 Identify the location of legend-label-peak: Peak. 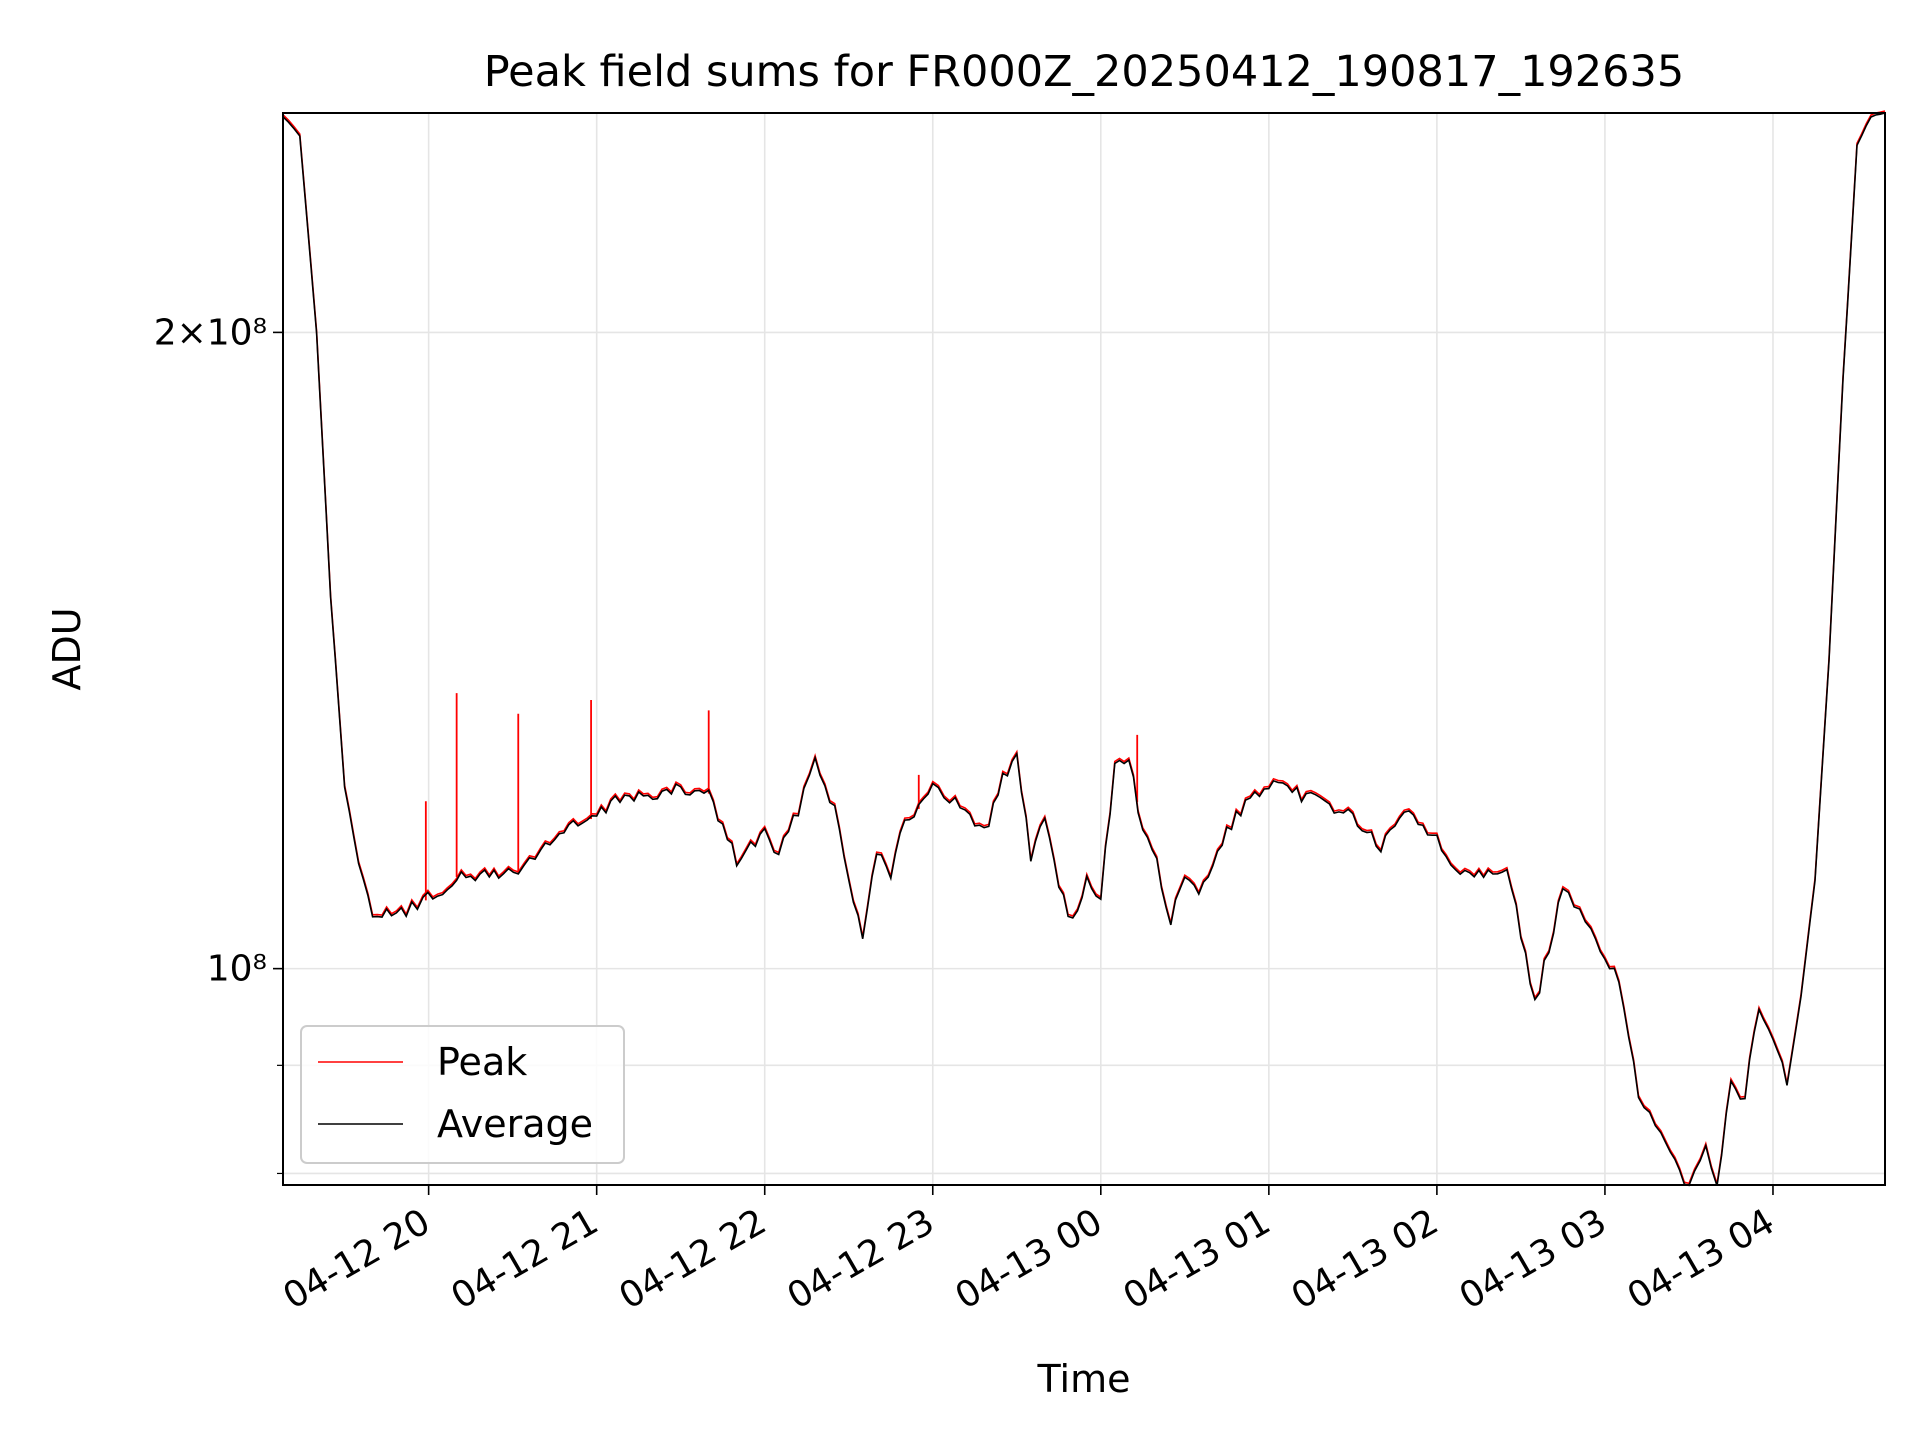
(482, 1062).